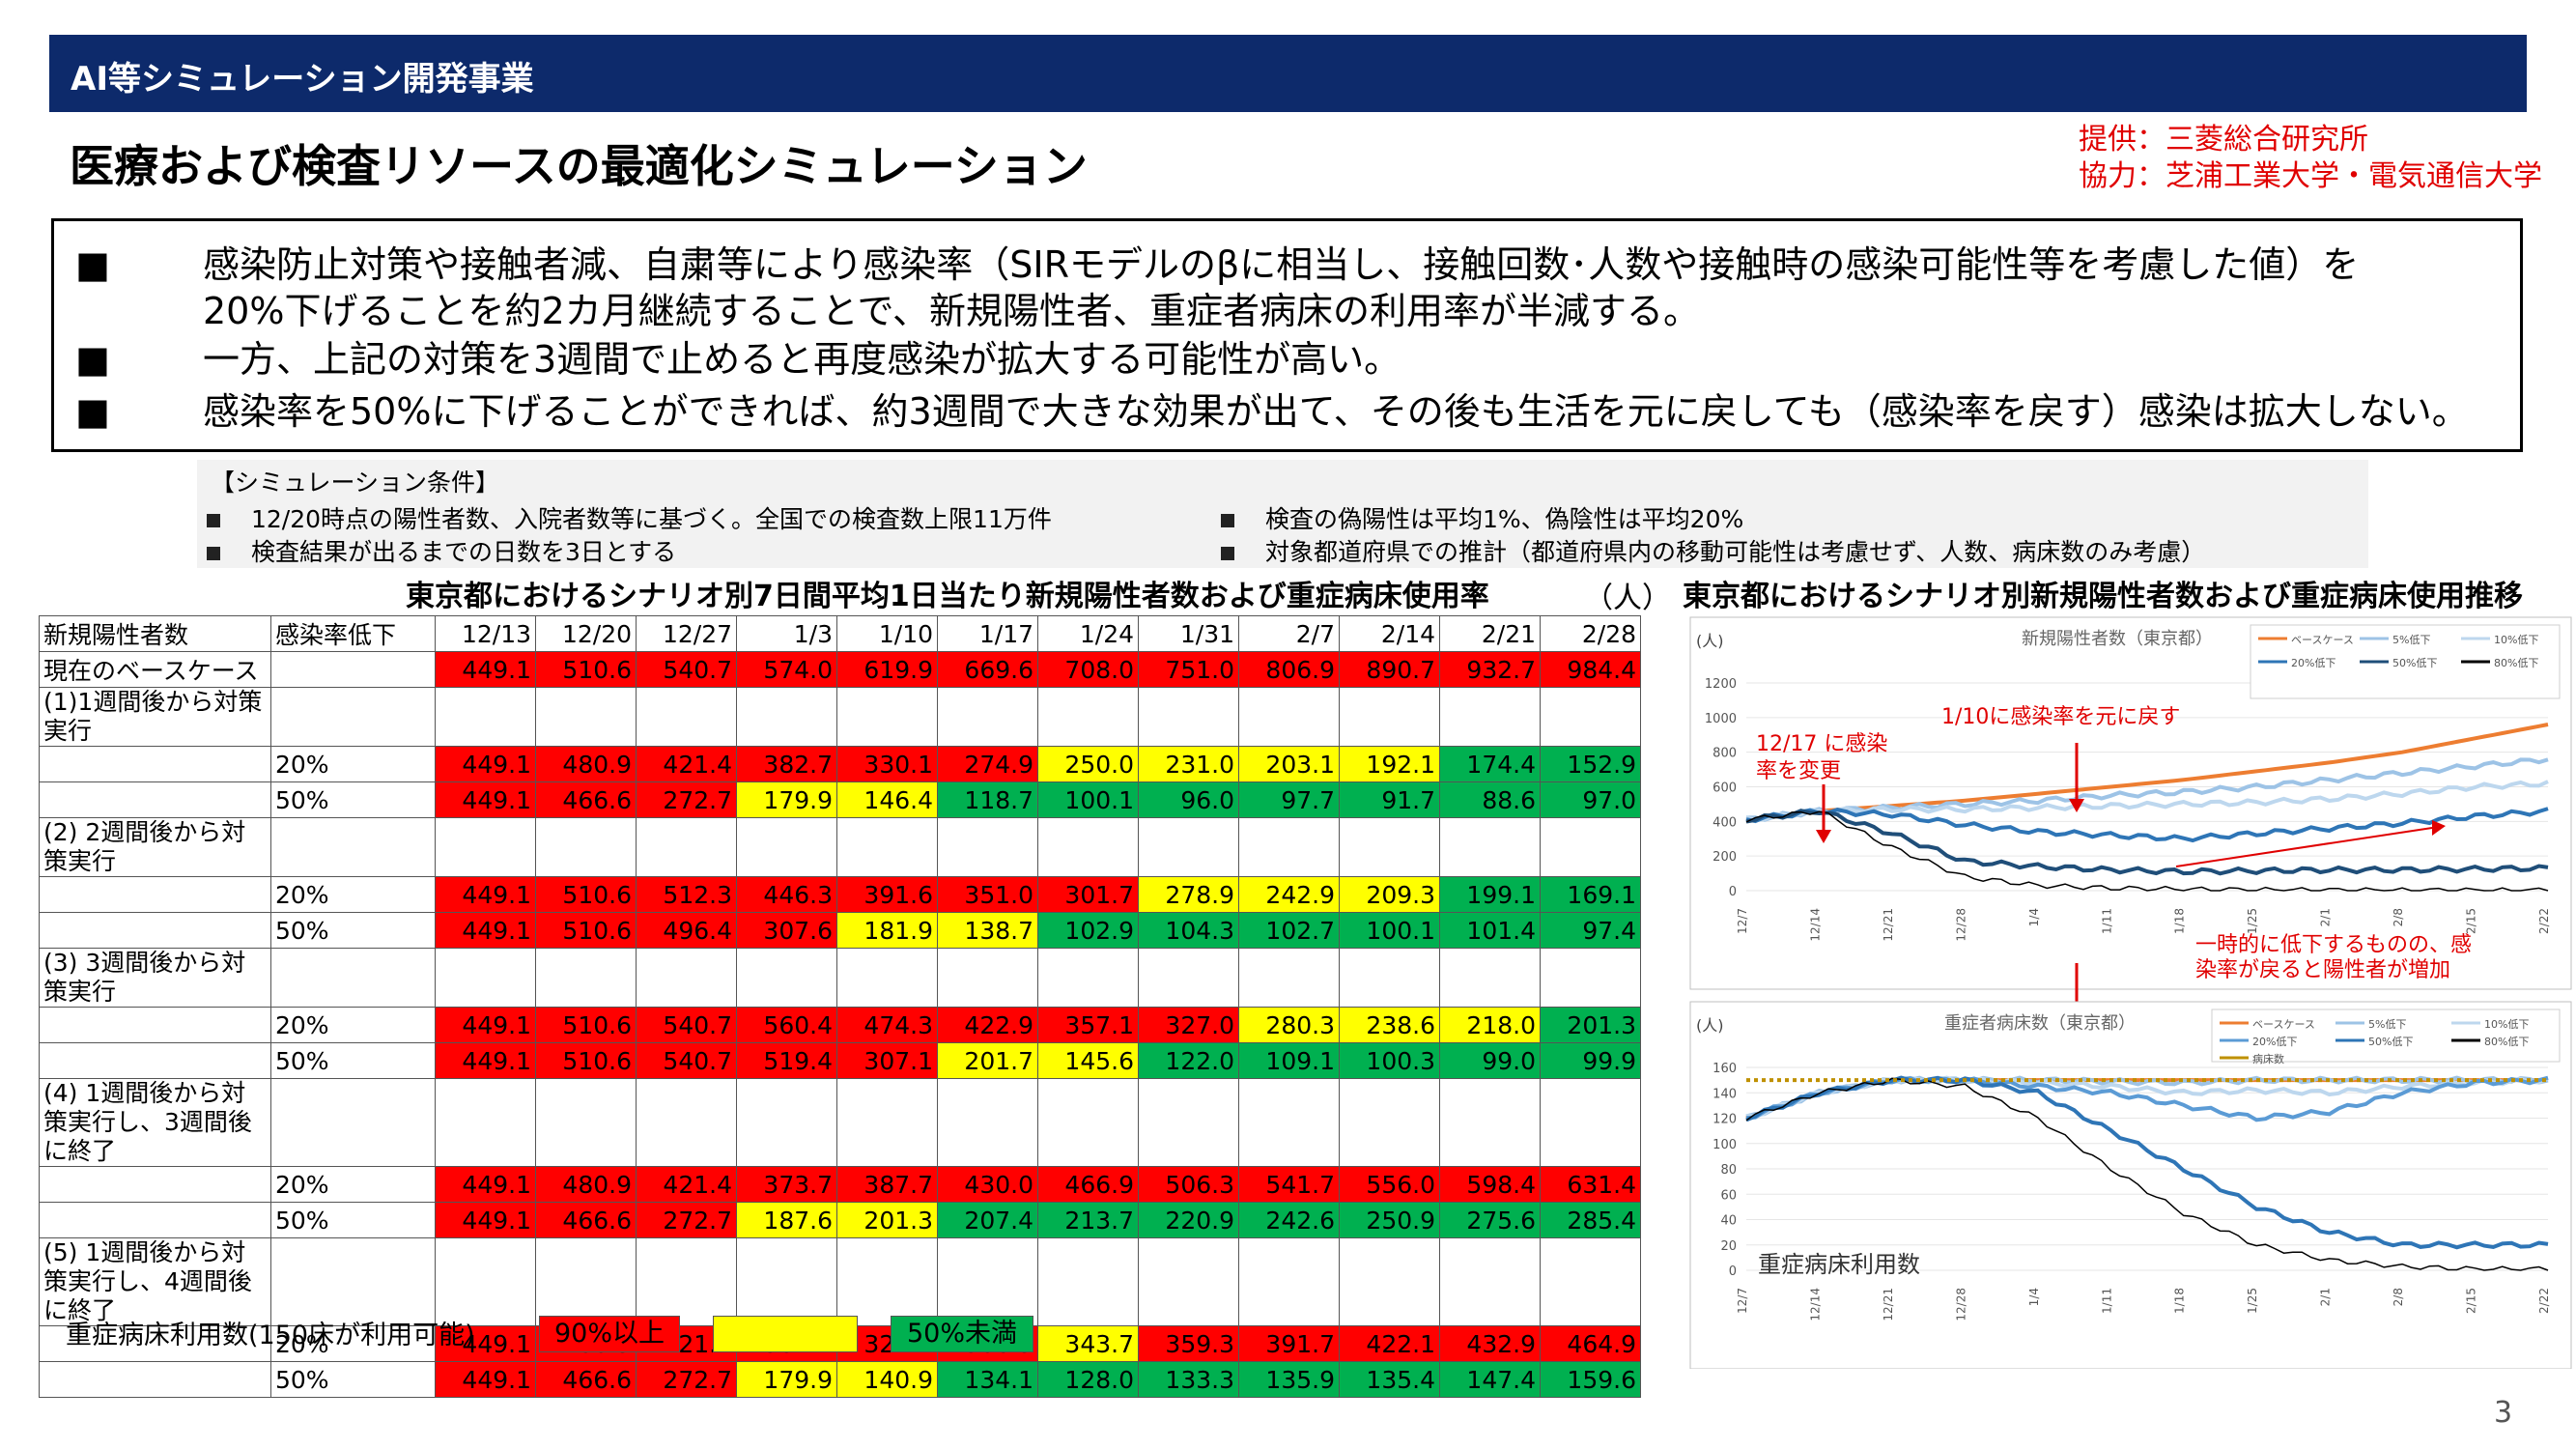  What do you see at coordinates (1725, 1145) in the screenshot?
I see `y-tick-label: 100` at bounding box center [1725, 1145].